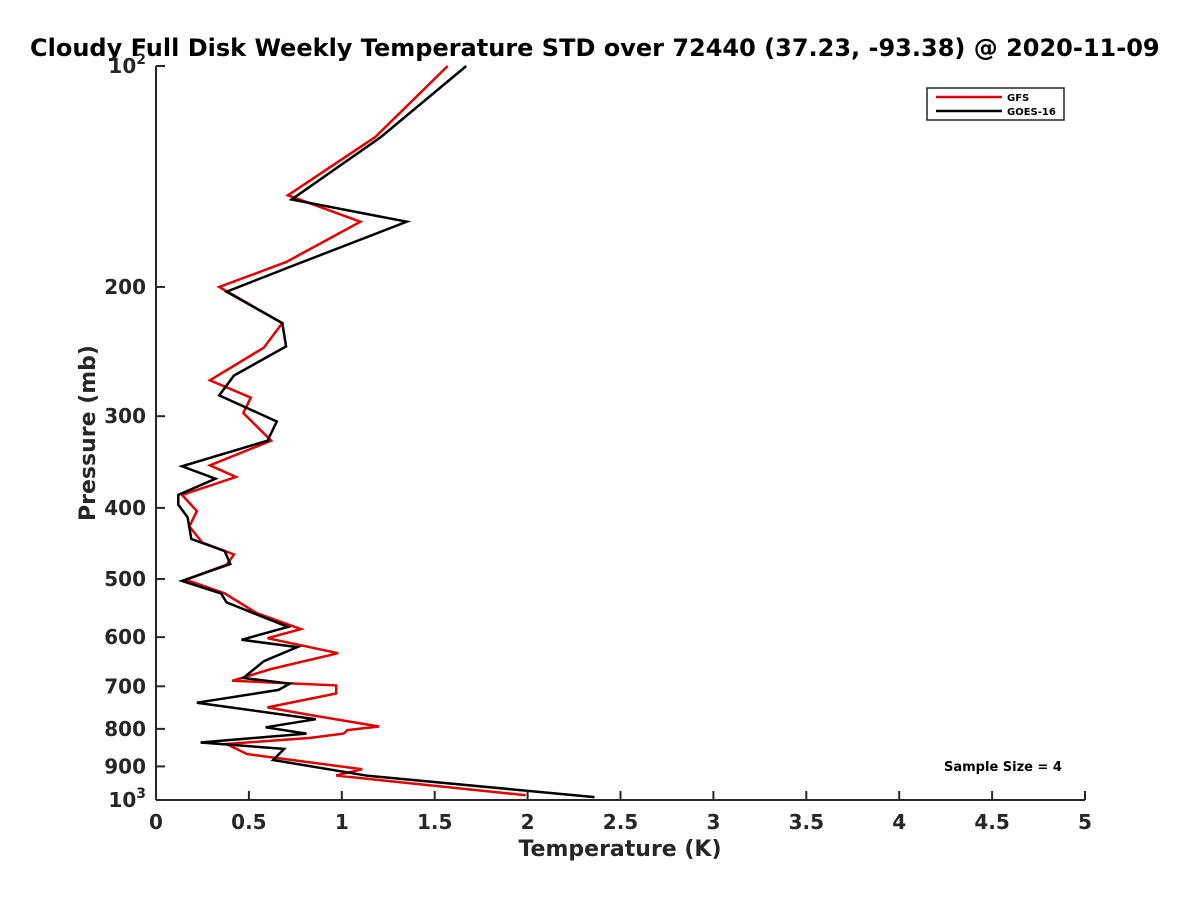 Image resolution: width=1200 pixels, height=900 pixels. I want to click on x-tick-label: 3, so click(713, 822).